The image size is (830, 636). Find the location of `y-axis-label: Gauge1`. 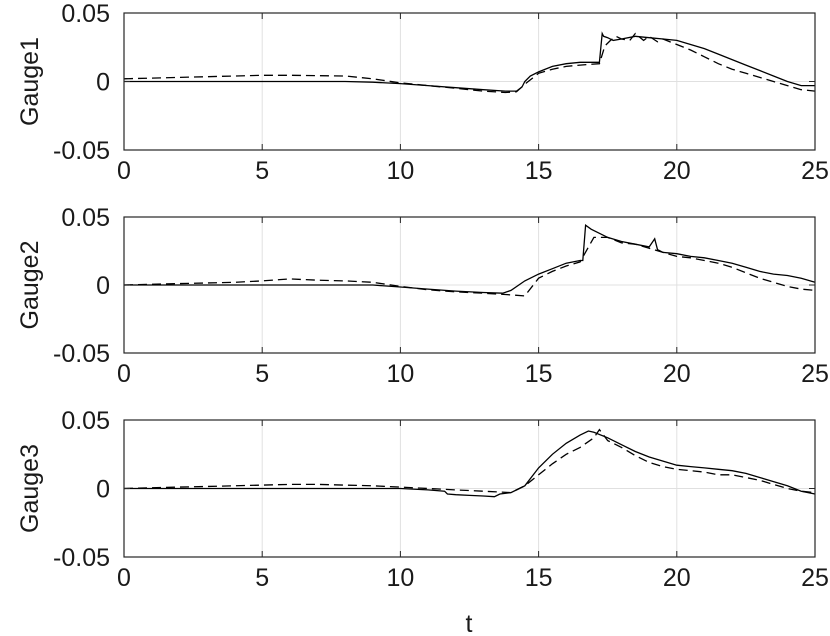

y-axis-label: Gauge1 is located at coordinates (30, 81).